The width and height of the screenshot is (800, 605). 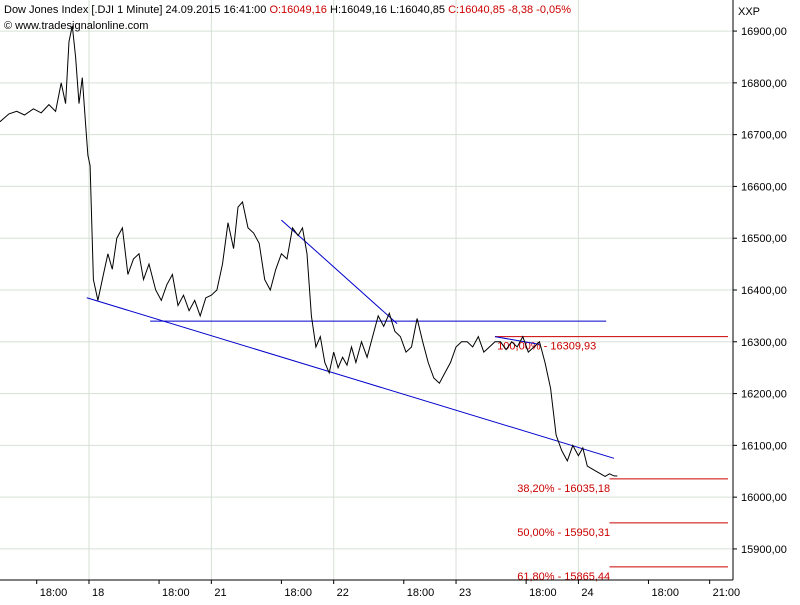 What do you see at coordinates (764, 84) in the screenshot?
I see `y-tick-label: 16800,00` at bounding box center [764, 84].